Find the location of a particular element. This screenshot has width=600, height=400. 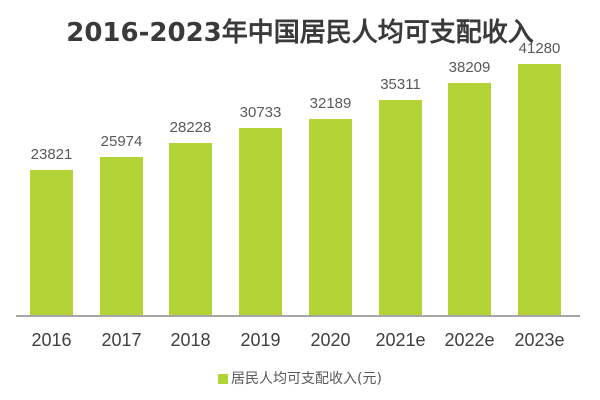

x-tick-label: 2017 is located at coordinates (121, 340).